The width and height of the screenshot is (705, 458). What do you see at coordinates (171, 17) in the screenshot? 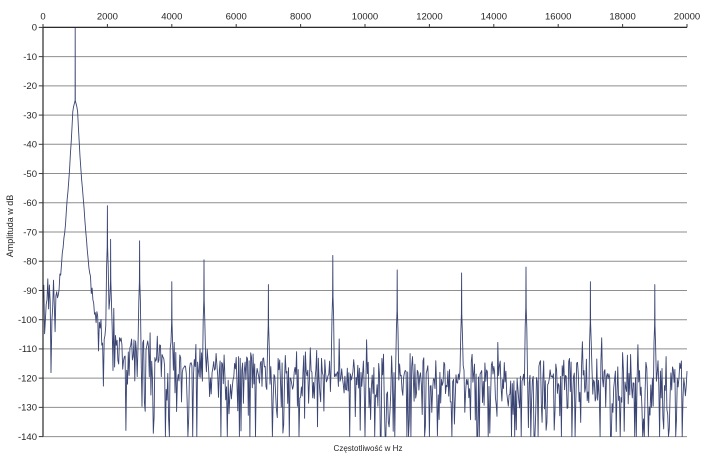
I see `svg-text: 4000` at bounding box center [171, 17].